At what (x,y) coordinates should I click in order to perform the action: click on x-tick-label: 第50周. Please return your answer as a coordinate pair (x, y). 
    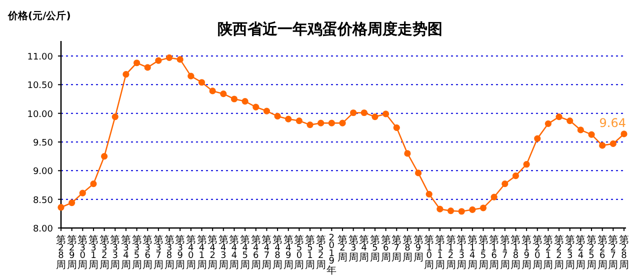
    Looking at the image, I should click on (299, 253).